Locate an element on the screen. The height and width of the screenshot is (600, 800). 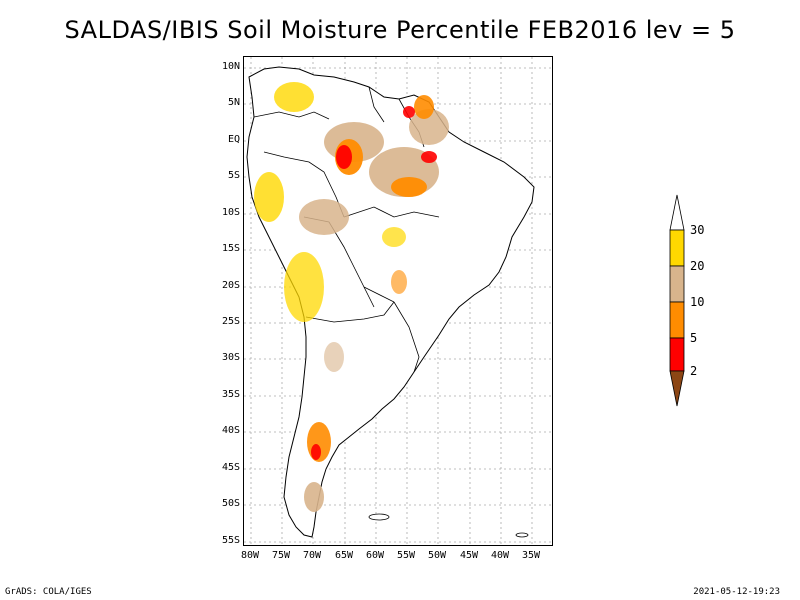
lon-label-80w: 80W is located at coordinates (250, 555).